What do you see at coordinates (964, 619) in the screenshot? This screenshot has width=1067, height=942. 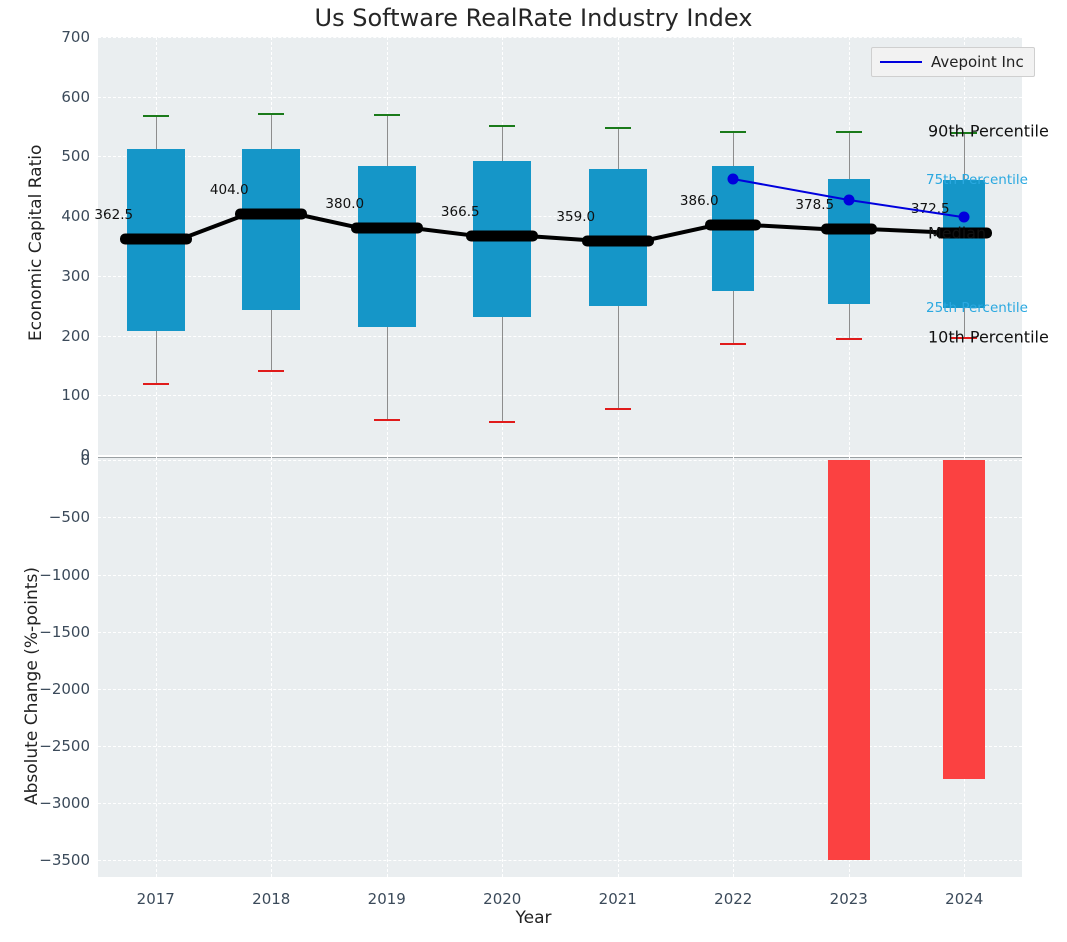 I see `change-bar-2024` at bounding box center [964, 619].